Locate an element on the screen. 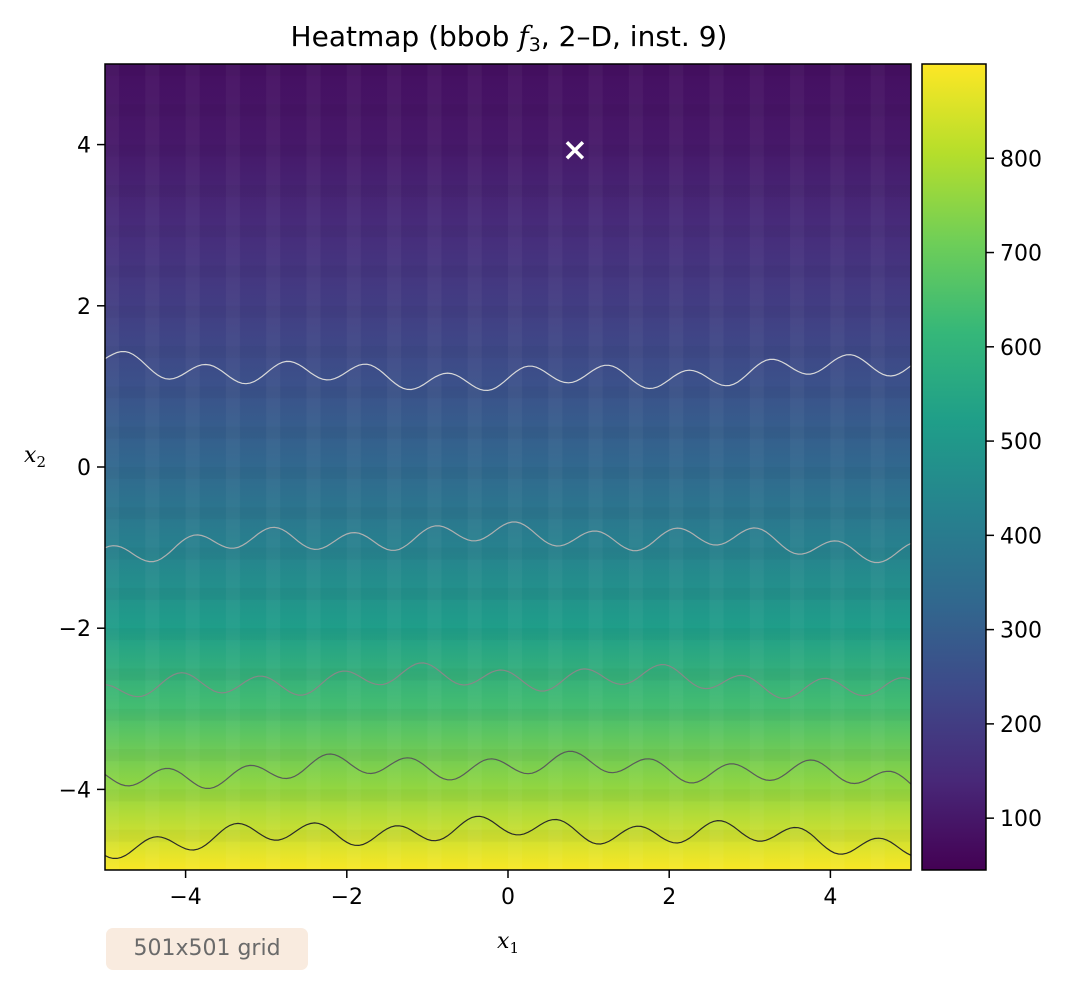  y-tick-label: 4 is located at coordinates (84, 146).